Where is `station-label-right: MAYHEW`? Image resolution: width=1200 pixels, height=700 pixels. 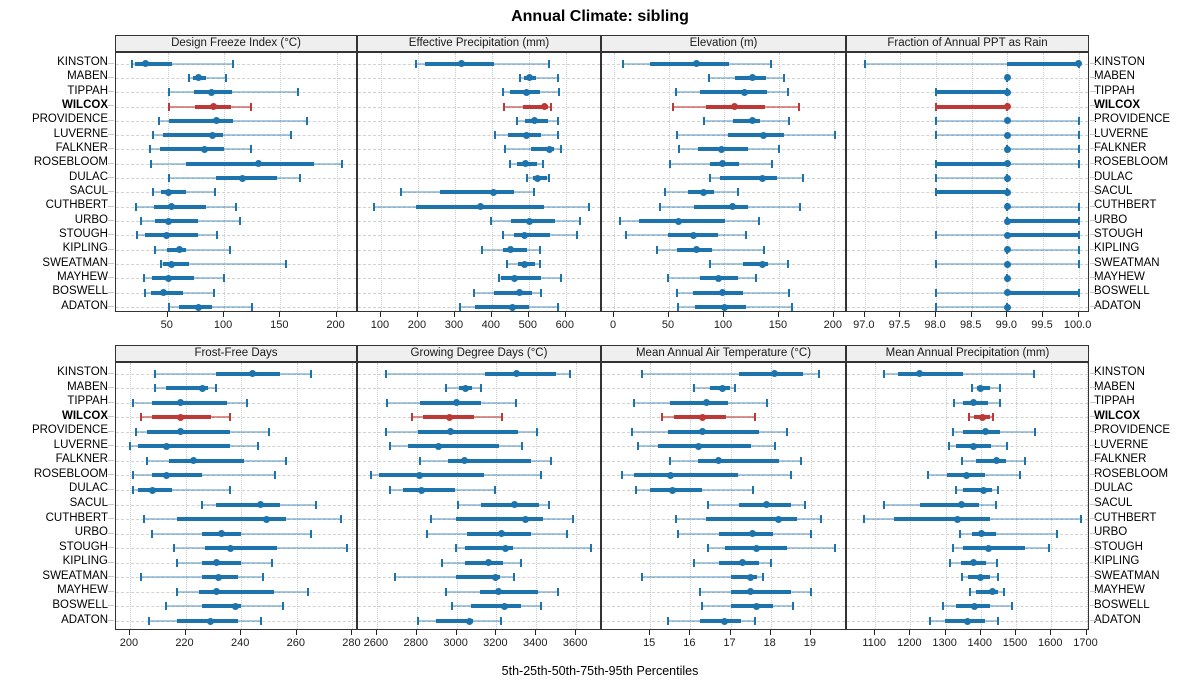 station-label-right: MAYHEW is located at coordinates (1119, 590).